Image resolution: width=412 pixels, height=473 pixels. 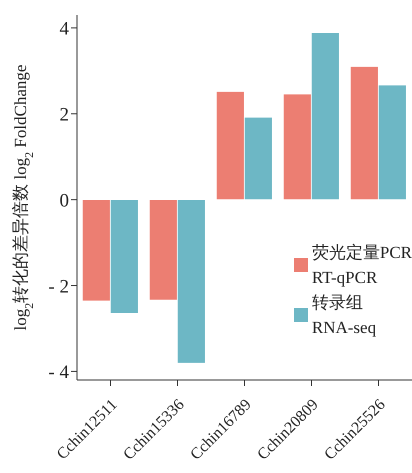 I want to click on y-tick-label: - 2, so click(x=58, y=287).